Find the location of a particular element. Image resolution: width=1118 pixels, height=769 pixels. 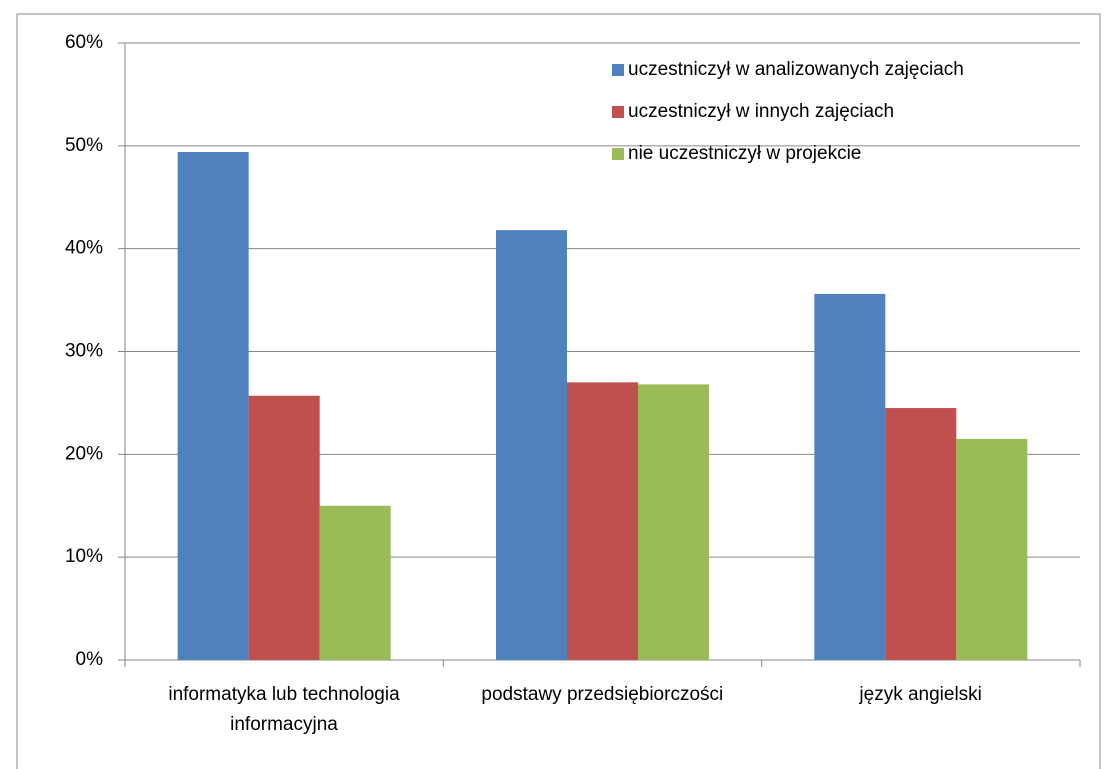

y-tick-label: 20% is located at coordinates (84, 453).